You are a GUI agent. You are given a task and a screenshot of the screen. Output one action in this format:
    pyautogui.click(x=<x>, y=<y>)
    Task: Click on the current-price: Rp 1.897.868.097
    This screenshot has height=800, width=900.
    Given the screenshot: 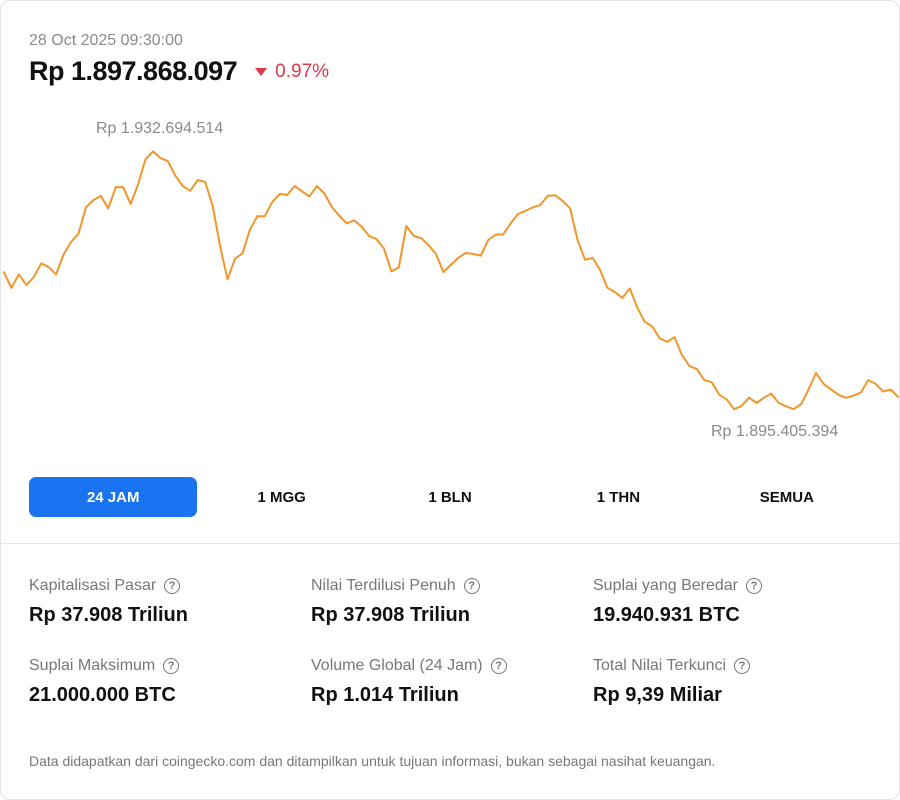 What is the action you would take?
    pyautogui.click(x=133, y=71)
    